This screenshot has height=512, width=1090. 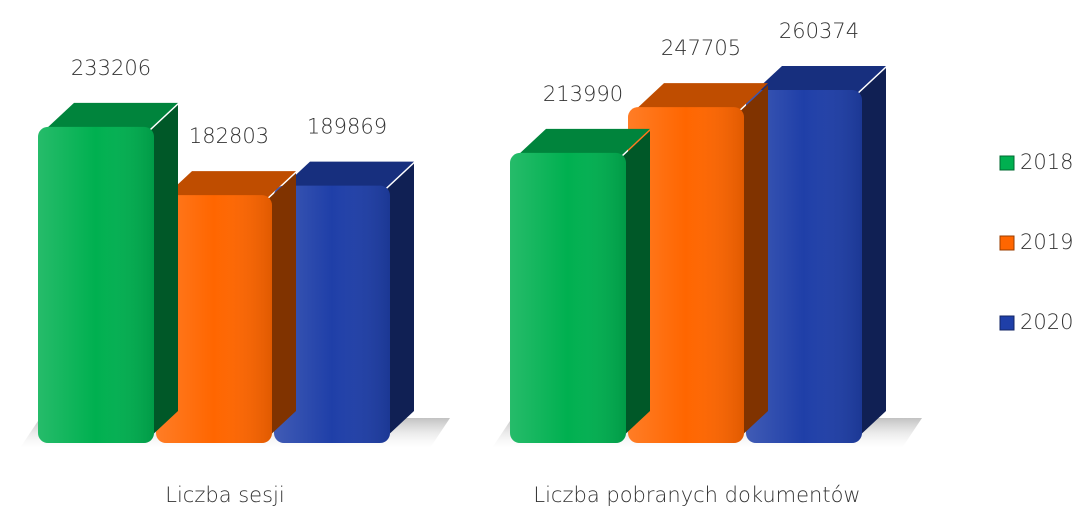 I want to click on legend-label: 2018, so click(x=1046, y=162).